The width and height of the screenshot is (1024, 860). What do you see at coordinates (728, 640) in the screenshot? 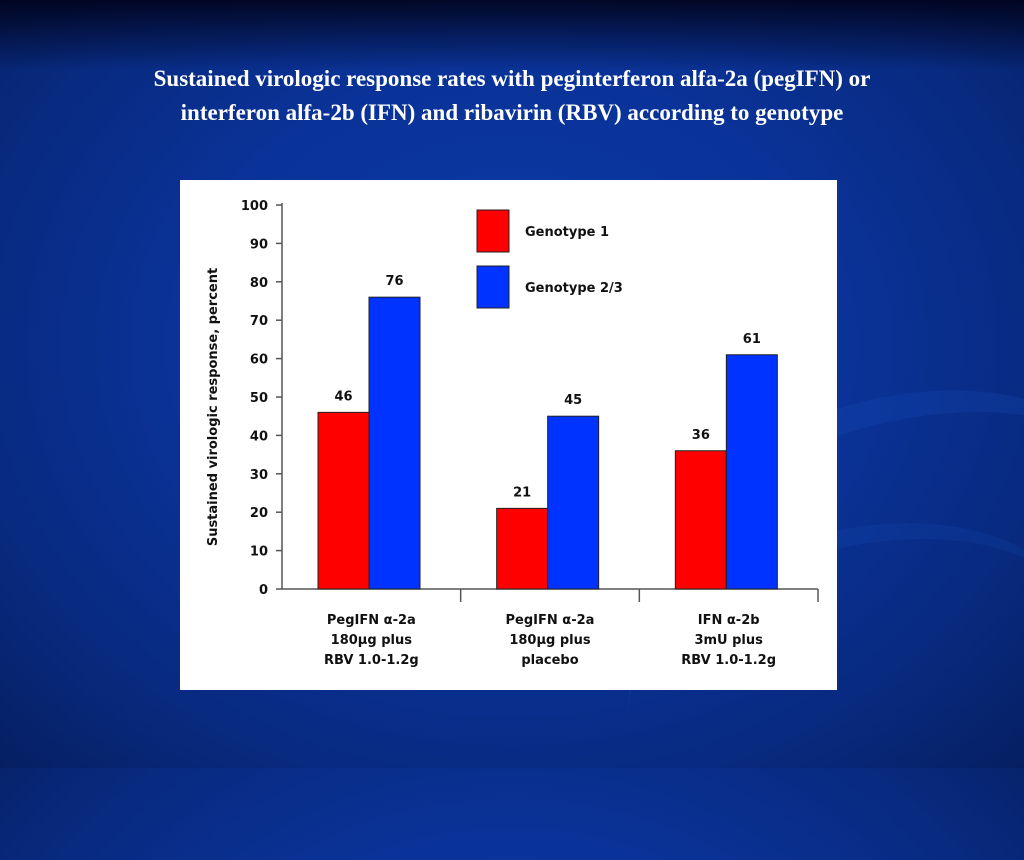
I see `x-tick-label: 3mU plus` at bounding box center [728, 640].